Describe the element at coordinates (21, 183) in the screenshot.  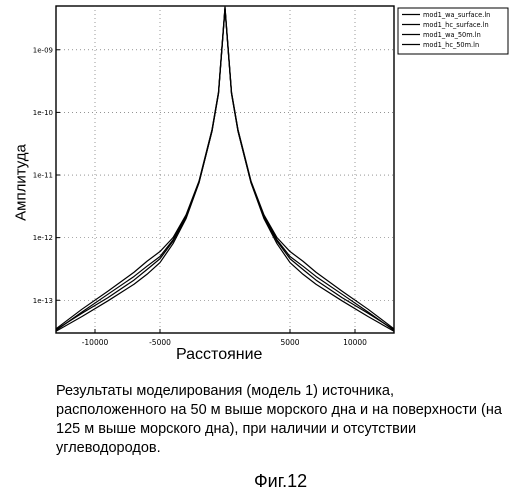
I see `y-axis-label: Амплитуда` at that location.